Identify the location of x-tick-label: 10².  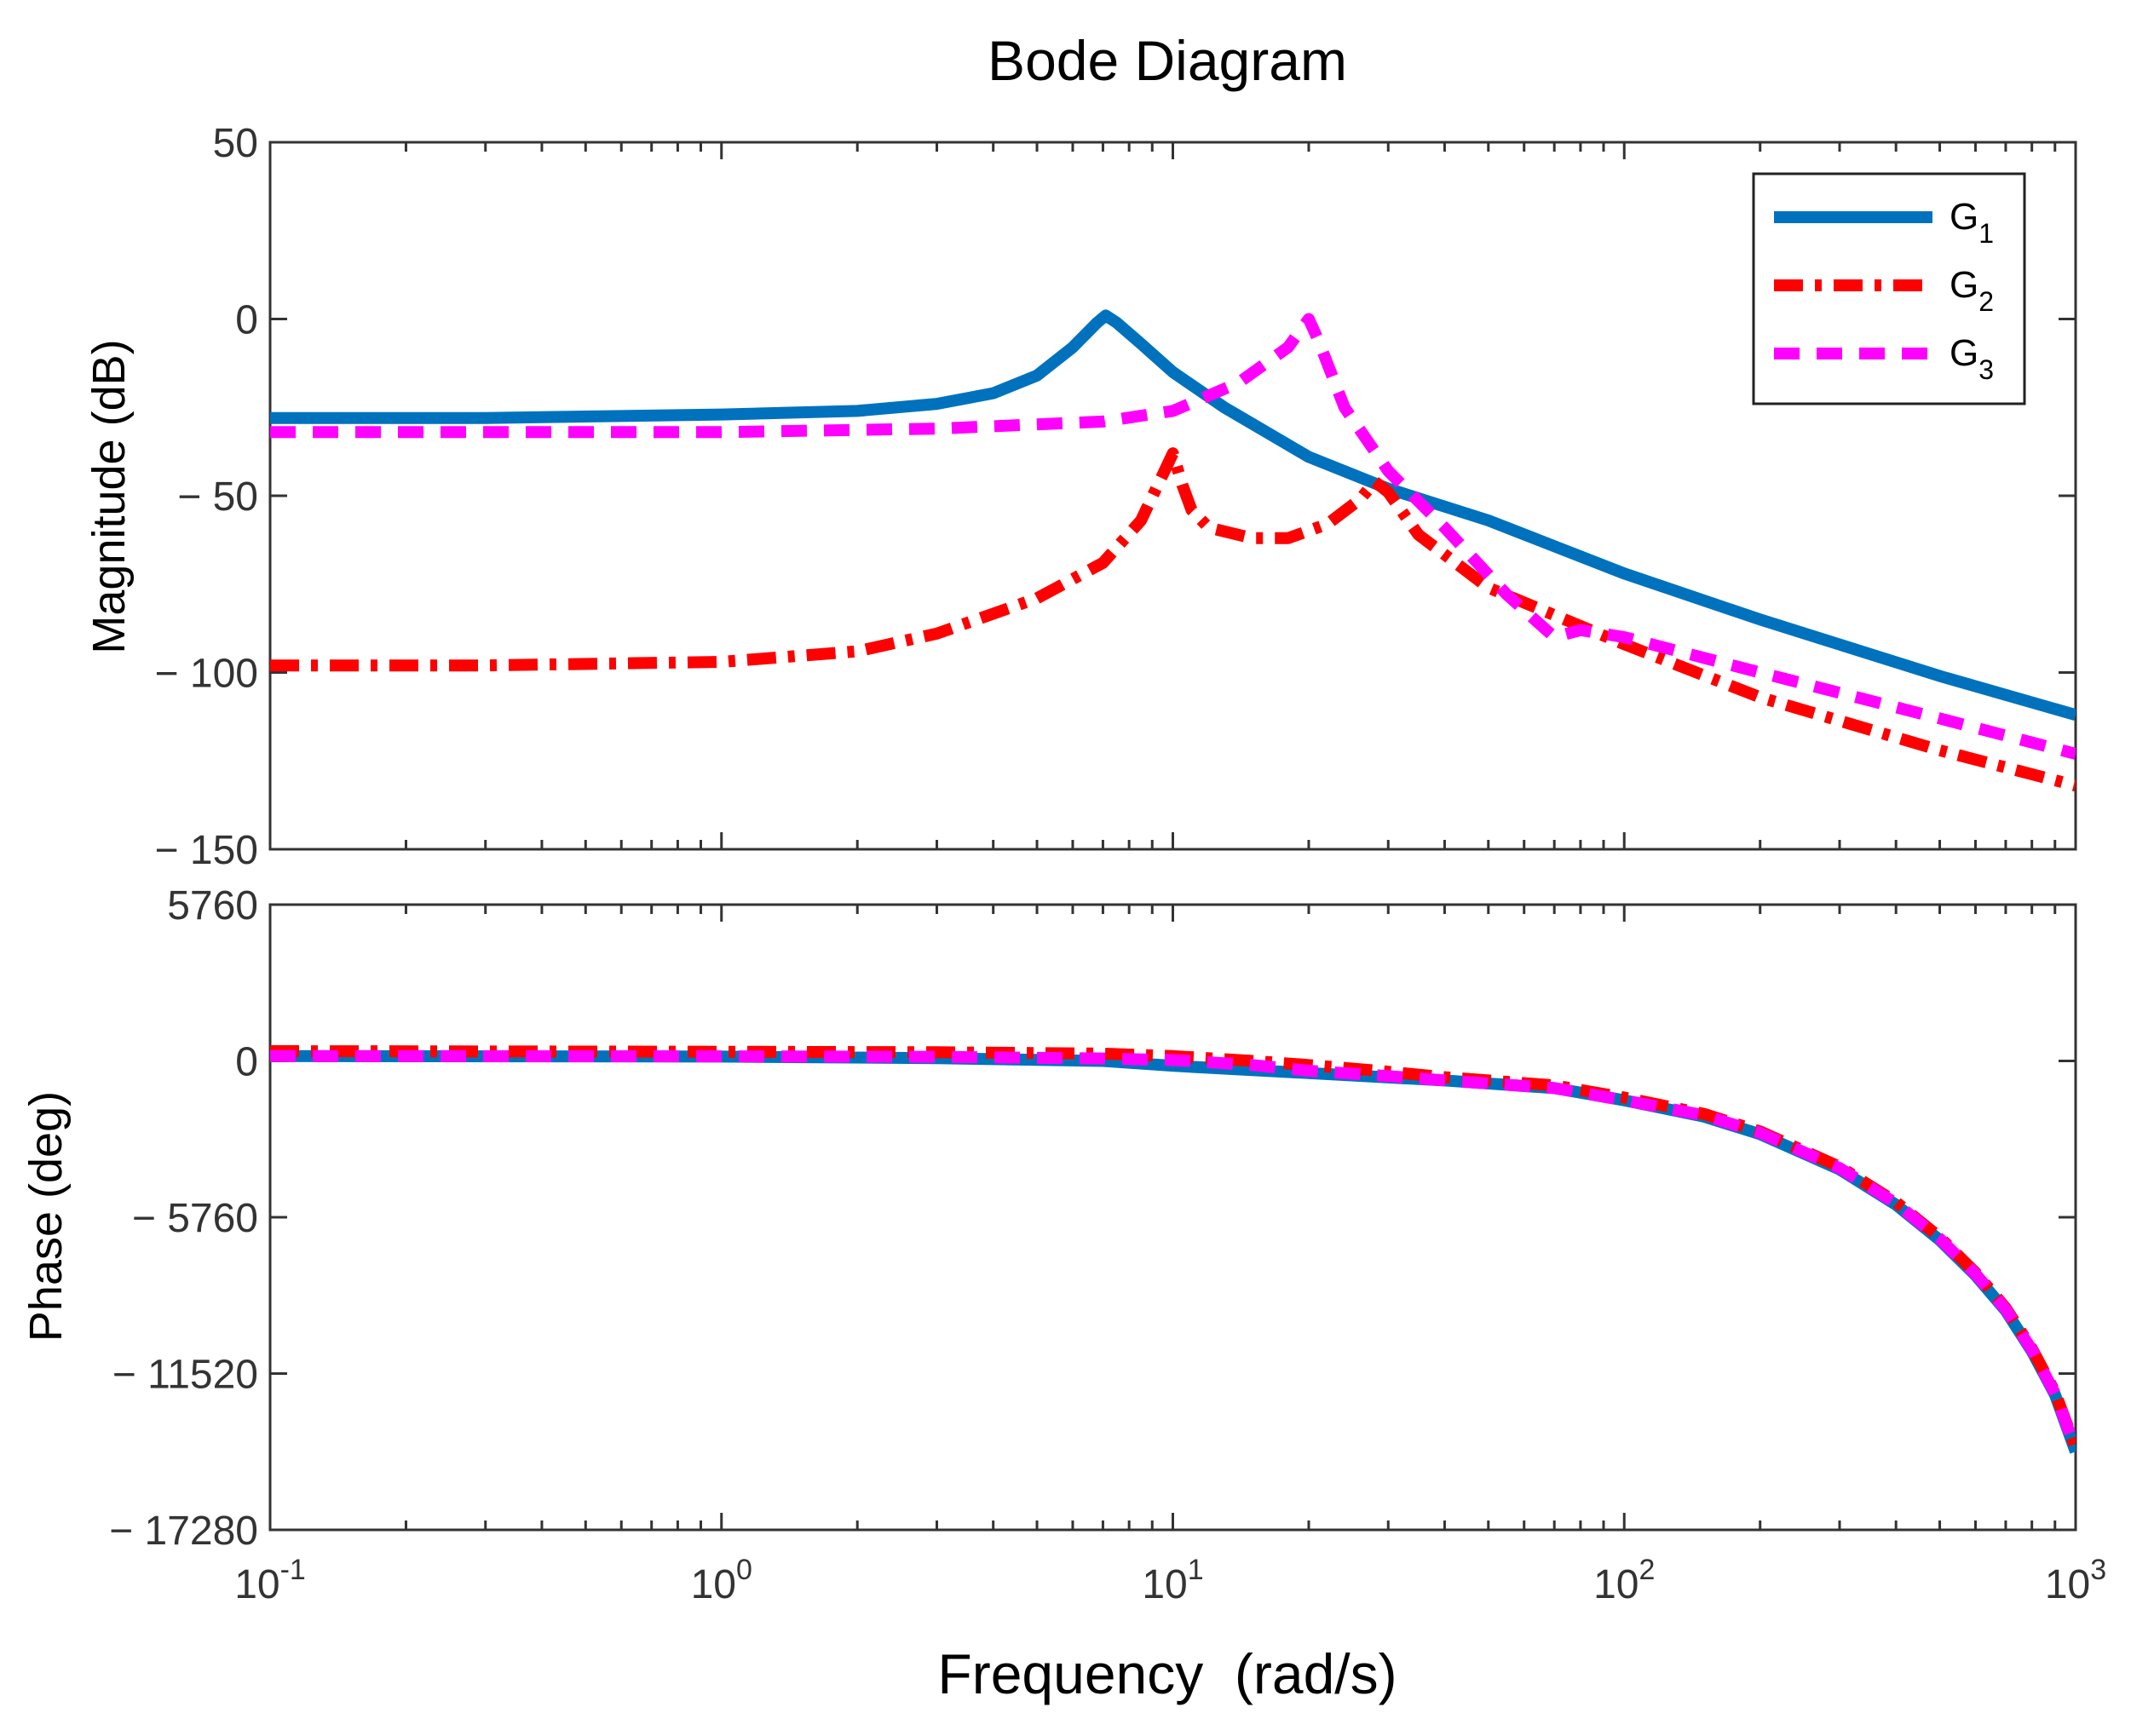
(1624, 1580).